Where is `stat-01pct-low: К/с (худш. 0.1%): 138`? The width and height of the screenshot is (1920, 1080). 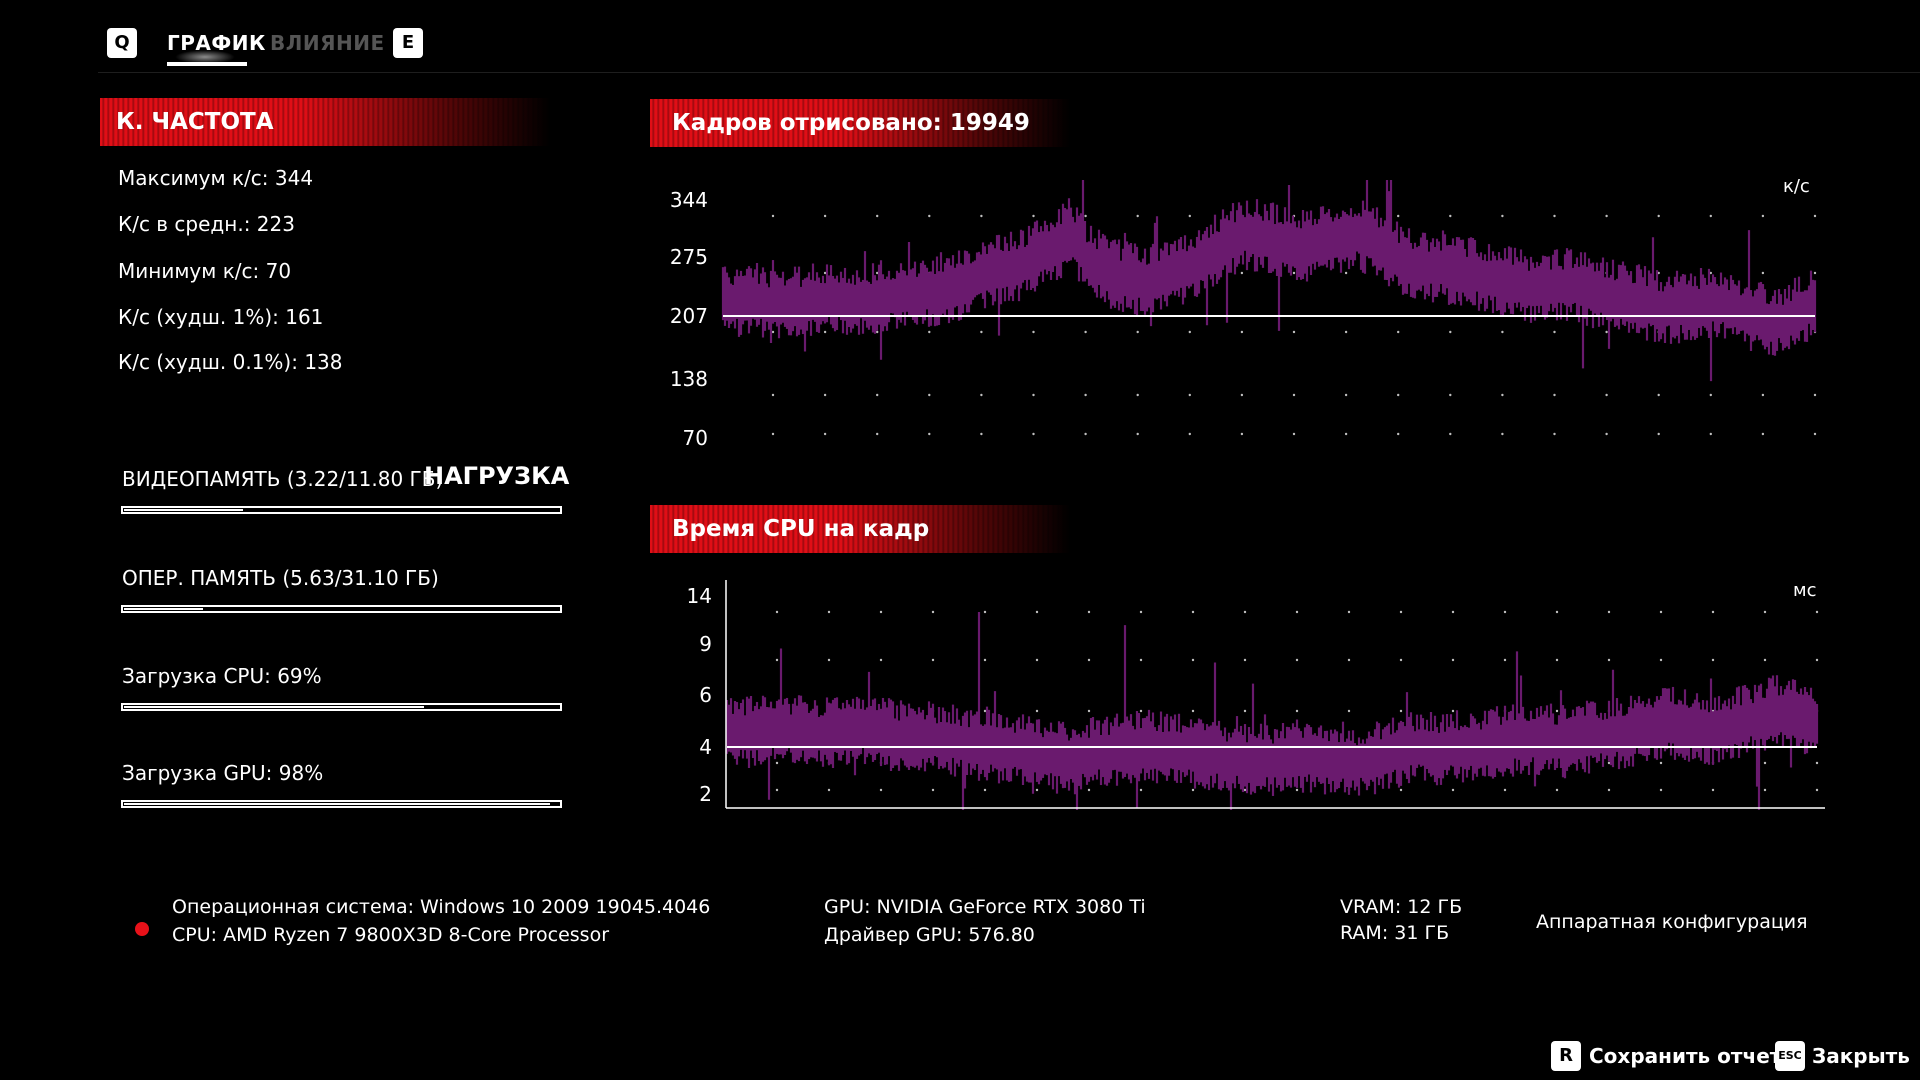
stat-01pct-low: К/с (худш. 0.1%): 138 is located at coordinates (230, 362).